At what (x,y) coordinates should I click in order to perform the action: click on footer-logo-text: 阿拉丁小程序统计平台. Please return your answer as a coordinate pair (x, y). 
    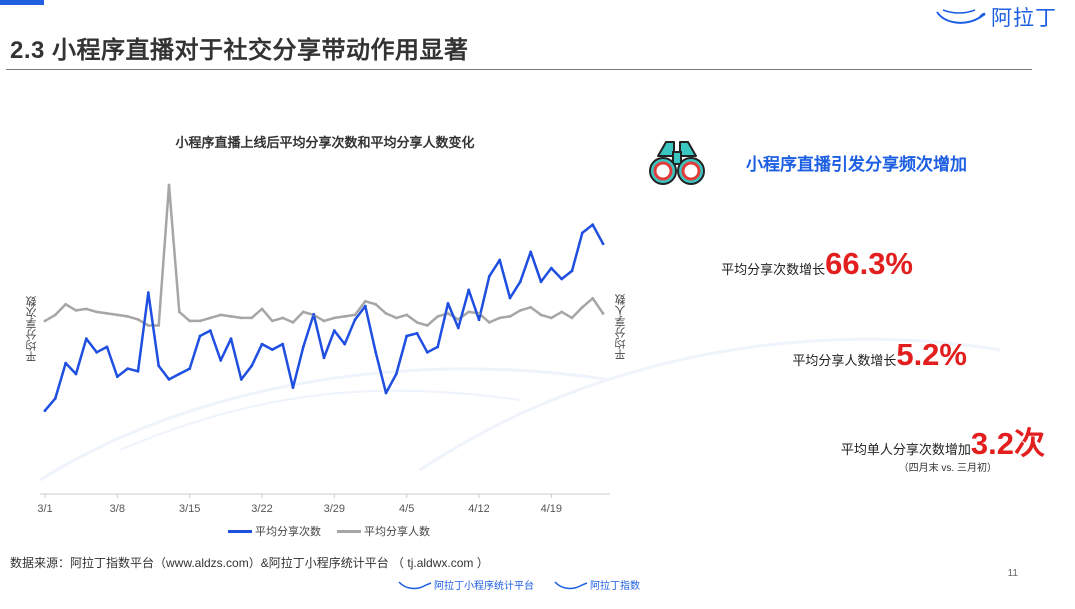
    Looking at the image, I should click on (484, 586).